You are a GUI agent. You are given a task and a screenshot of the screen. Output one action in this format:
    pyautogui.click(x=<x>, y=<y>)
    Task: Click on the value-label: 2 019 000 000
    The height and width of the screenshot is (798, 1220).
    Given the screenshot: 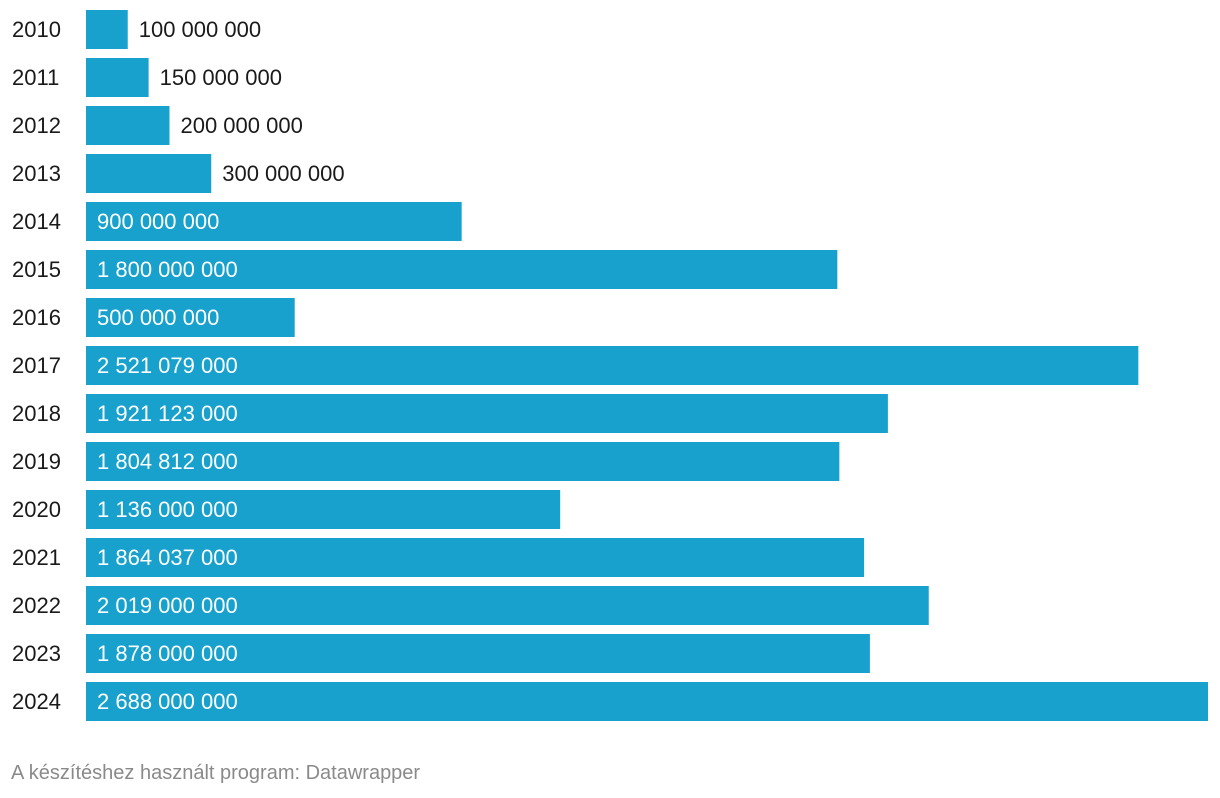 What is the action you would take?
    pyautogui.click(x=167, y=605)
    